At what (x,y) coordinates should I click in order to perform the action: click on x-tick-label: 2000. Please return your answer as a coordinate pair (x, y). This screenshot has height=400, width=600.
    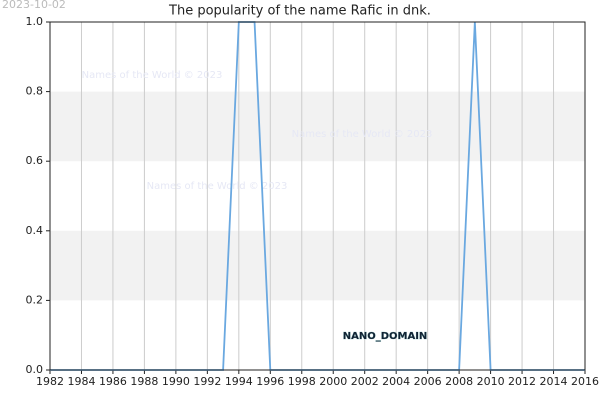
    Looking at the image, I should click on (333, 381).